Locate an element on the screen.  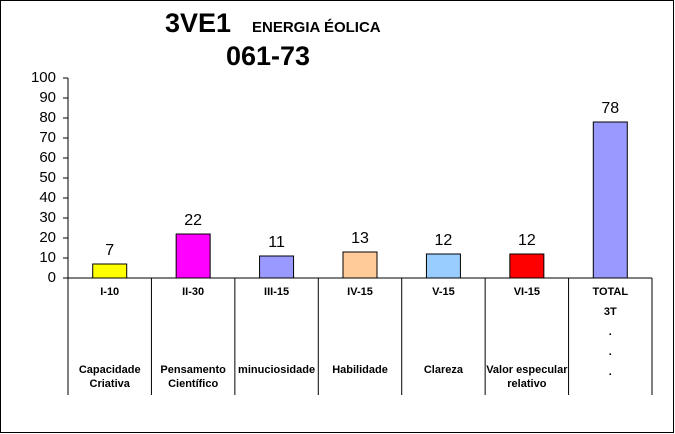
y-tick-label: 0 is located at coordinates (52, 277).